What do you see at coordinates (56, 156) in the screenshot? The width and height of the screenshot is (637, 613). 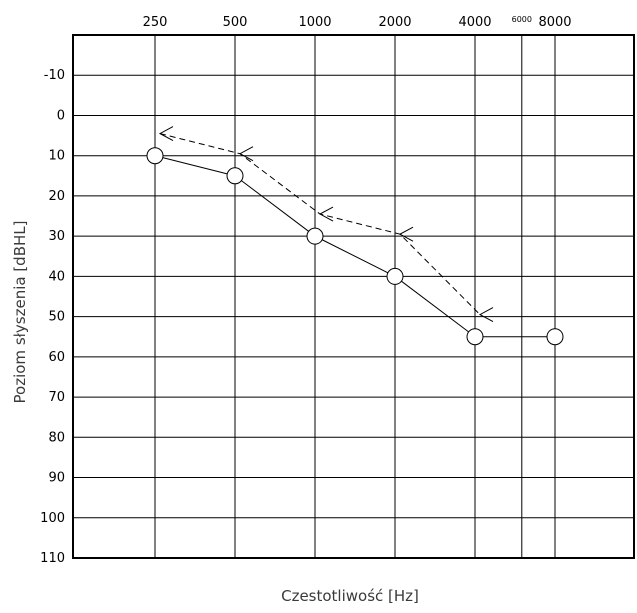 I see `y-tick-label: 10` at bounding box center [56, 156].